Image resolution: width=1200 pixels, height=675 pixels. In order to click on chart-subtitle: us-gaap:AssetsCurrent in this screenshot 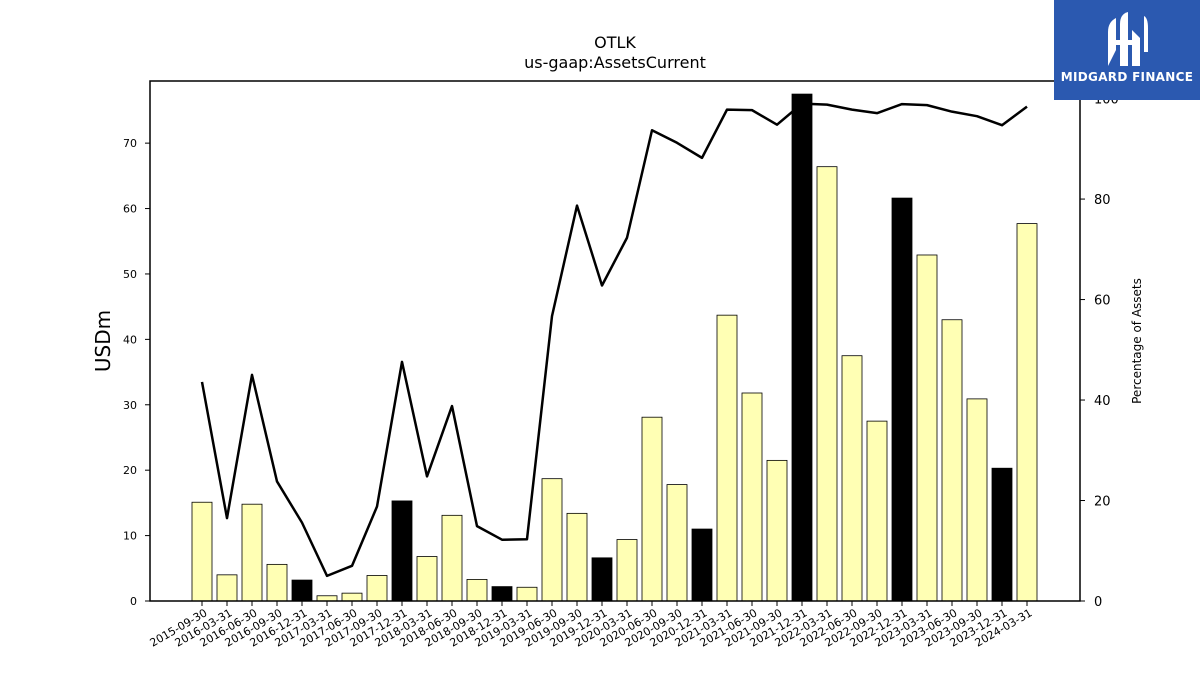, I will do `click(615, 62)`.